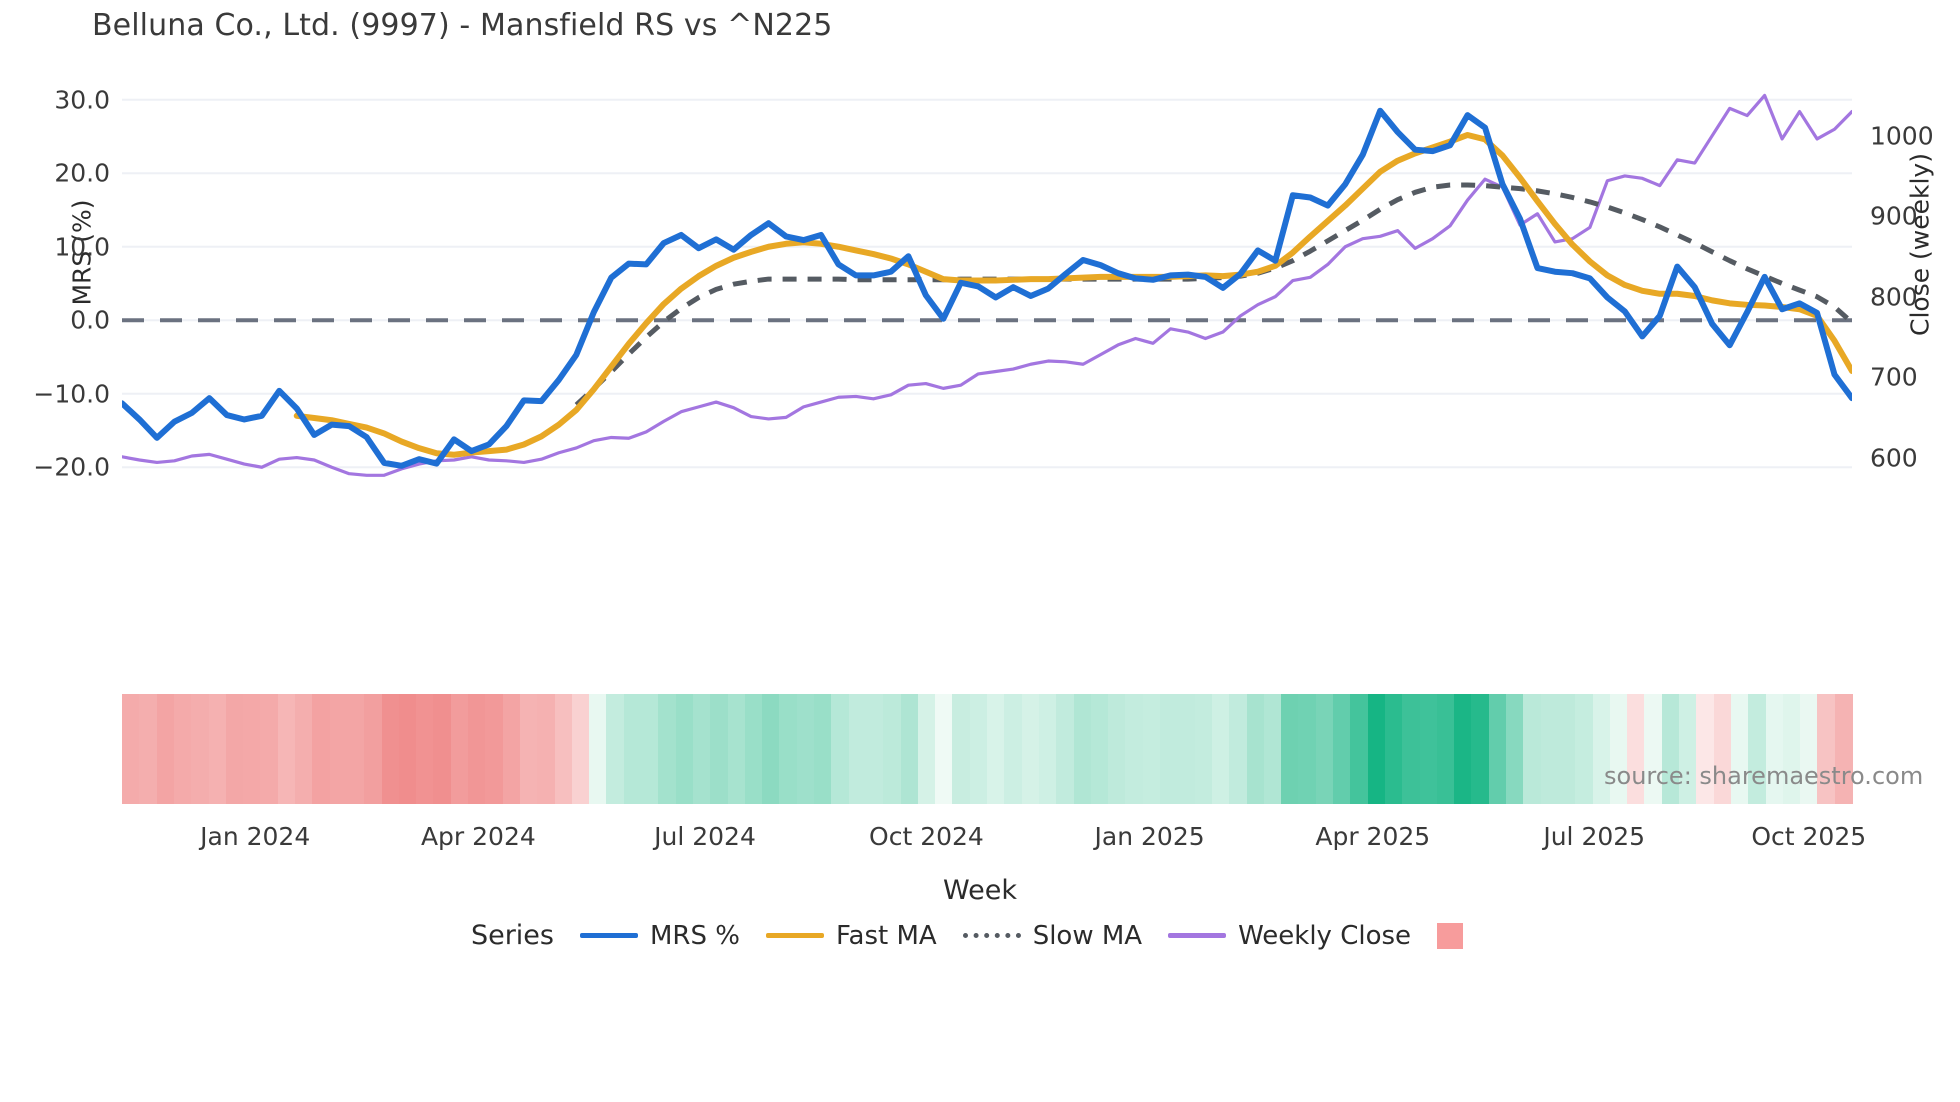 This screenshot has width=1960, height=1102. I want to click on legend-item: Weekly Close, so click(1289, 936).